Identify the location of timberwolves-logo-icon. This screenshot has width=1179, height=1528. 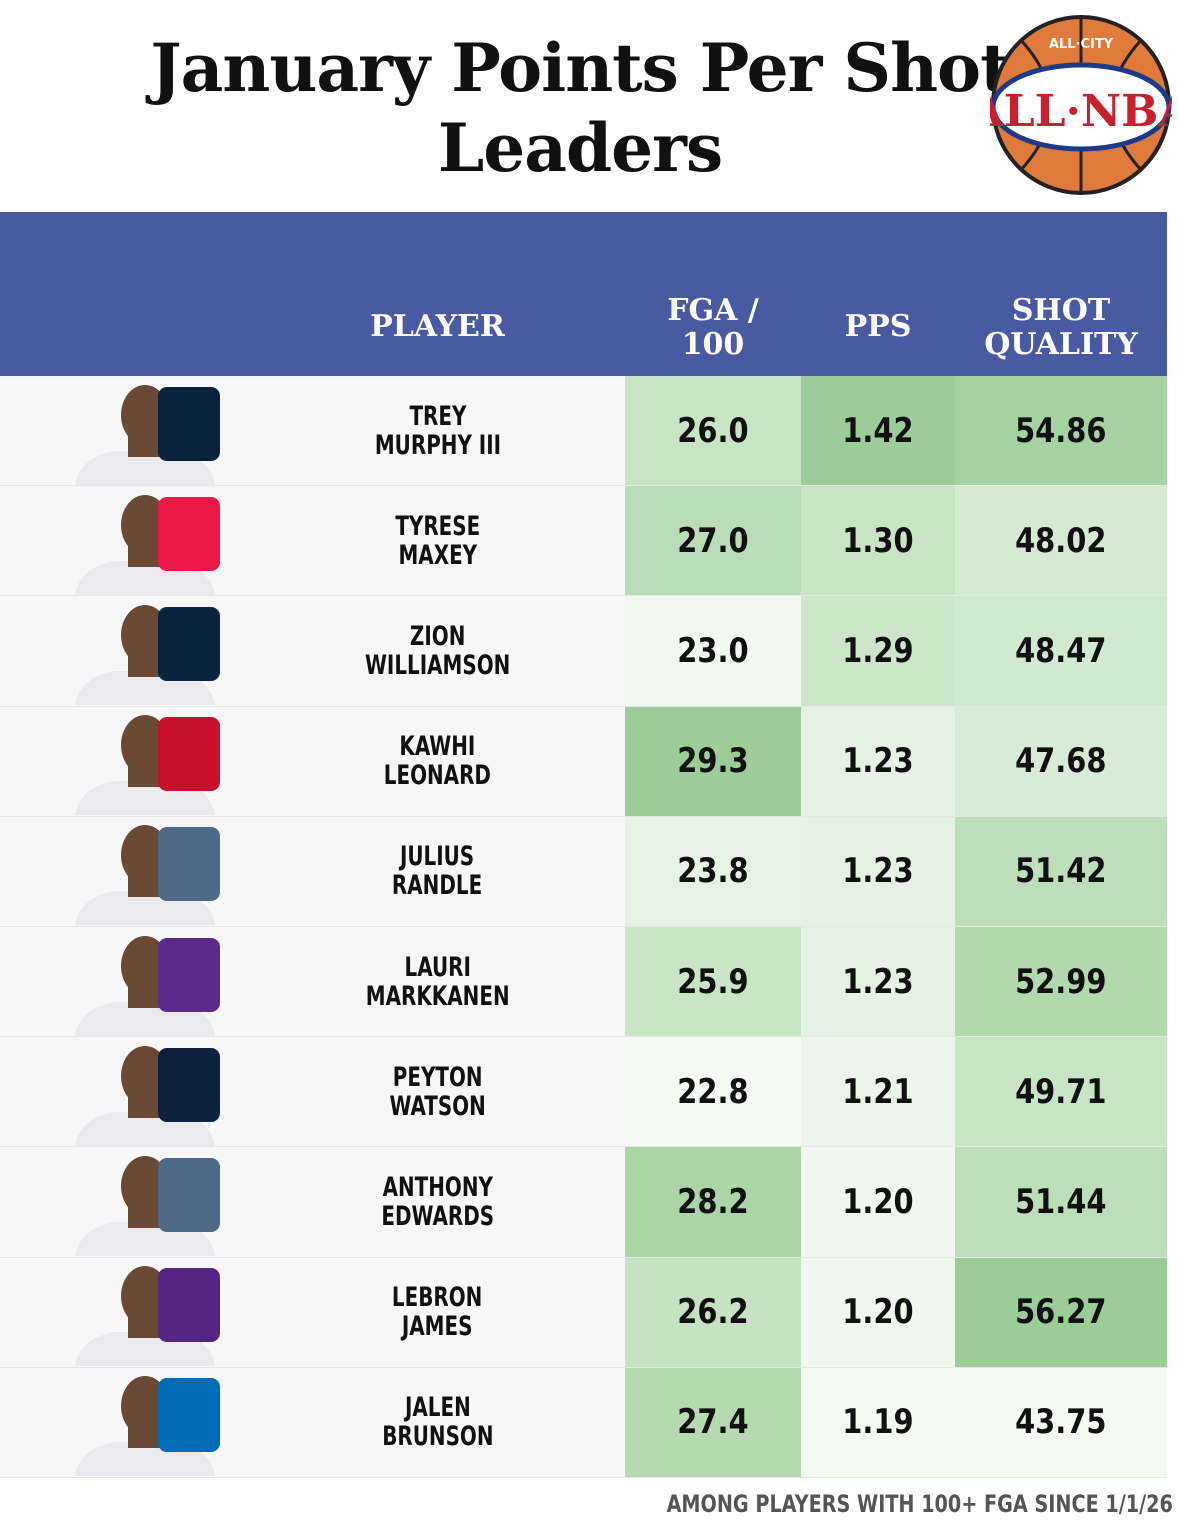
(189, 1194).